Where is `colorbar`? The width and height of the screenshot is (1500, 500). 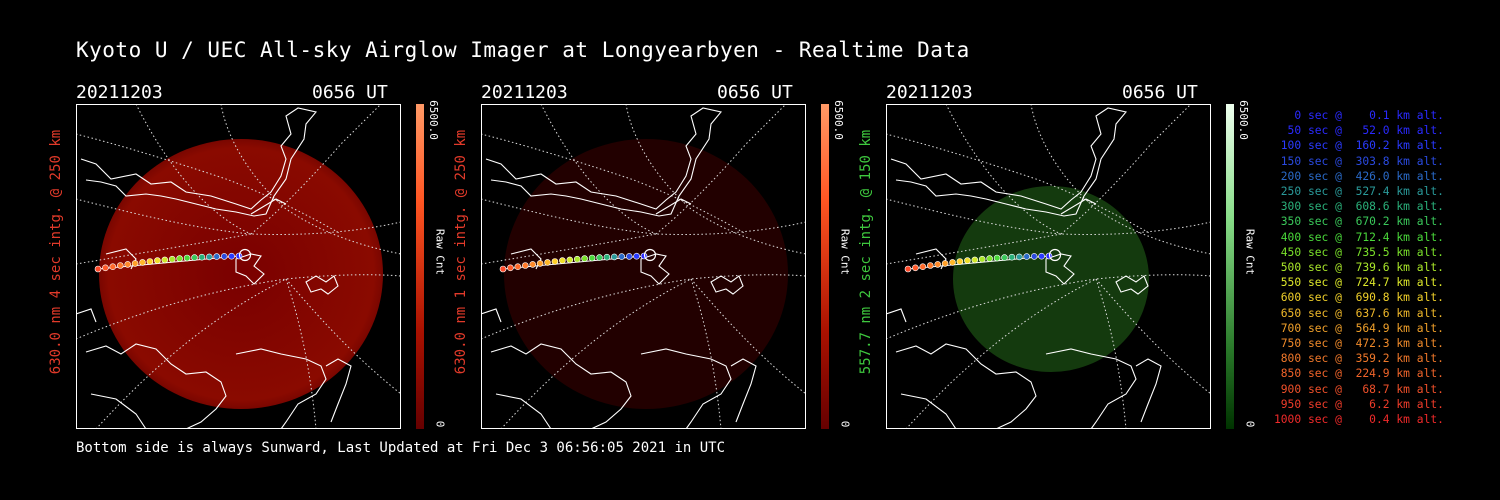
colorbar is located at coordinates (420, 266).